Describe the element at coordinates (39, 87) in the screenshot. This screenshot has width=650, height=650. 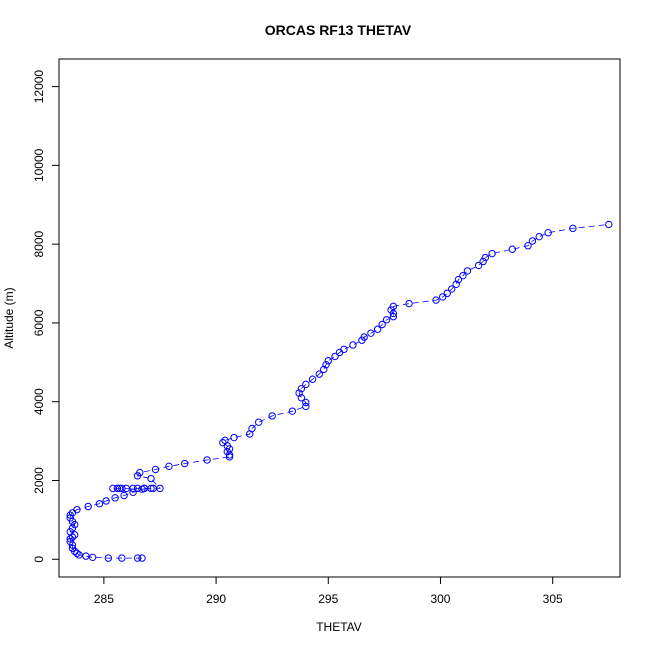
I see `y-tick-label: 12000` at that location.